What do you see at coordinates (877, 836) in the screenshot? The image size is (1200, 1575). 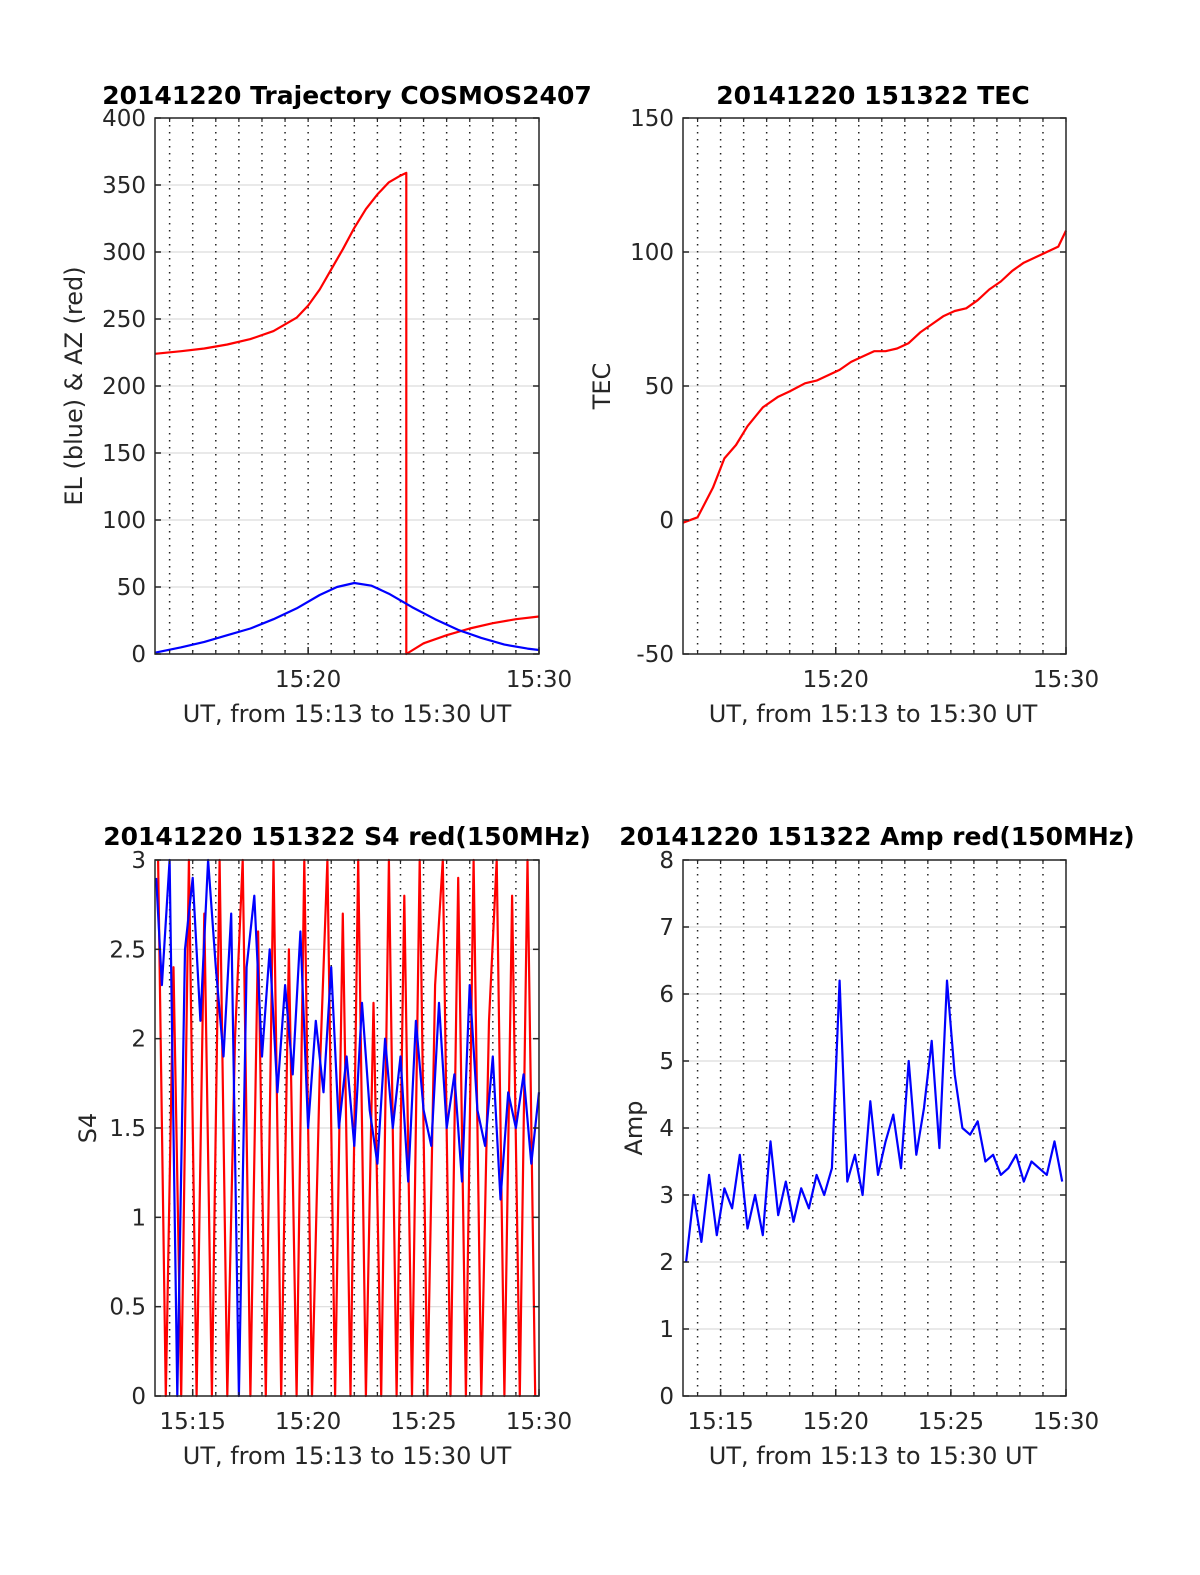 I see `chart-title: 20141220 151322 Amp red(150MHz)` at bounding box center [877, 836].